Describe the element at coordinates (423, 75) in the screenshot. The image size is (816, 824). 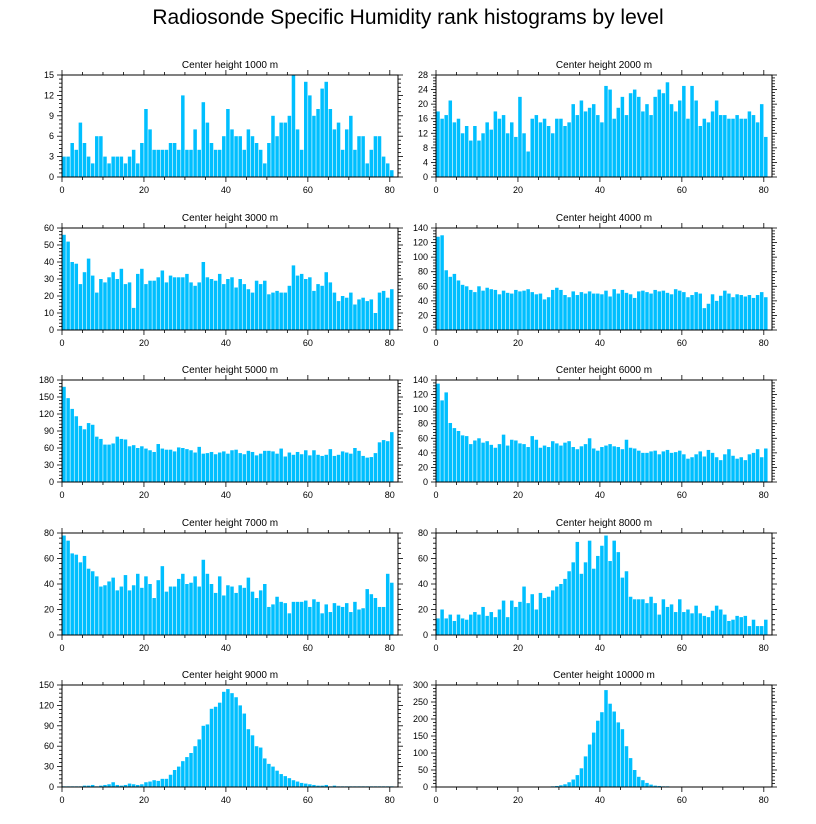
I see `y-tick-label: 28` at that location.